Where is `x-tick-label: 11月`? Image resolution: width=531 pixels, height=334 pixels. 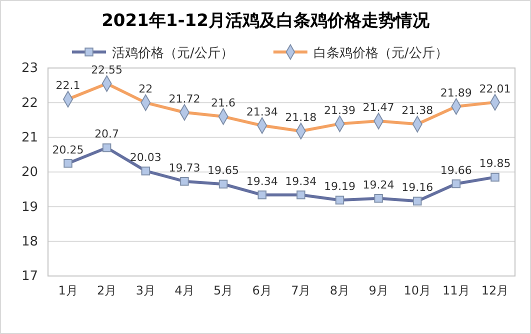 x-tick-label: 11月 is located at coordinates (456, 291).